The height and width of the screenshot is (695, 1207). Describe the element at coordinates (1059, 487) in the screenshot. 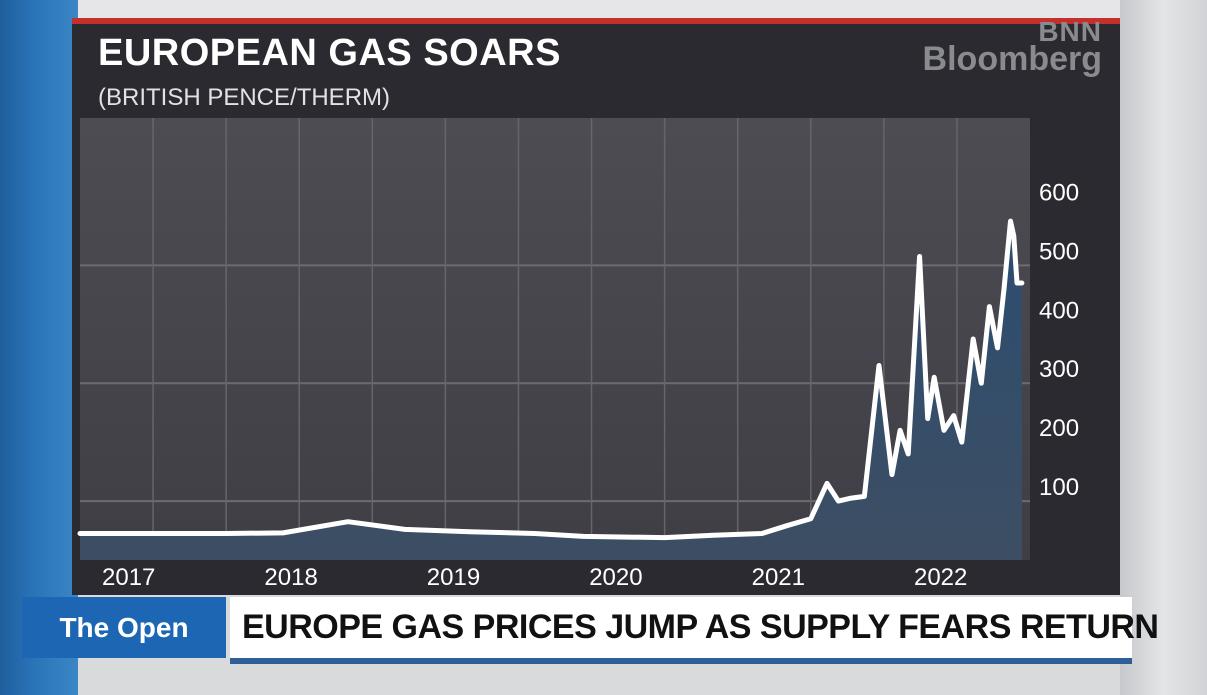

I see `y-tick-label: 100` at that location.